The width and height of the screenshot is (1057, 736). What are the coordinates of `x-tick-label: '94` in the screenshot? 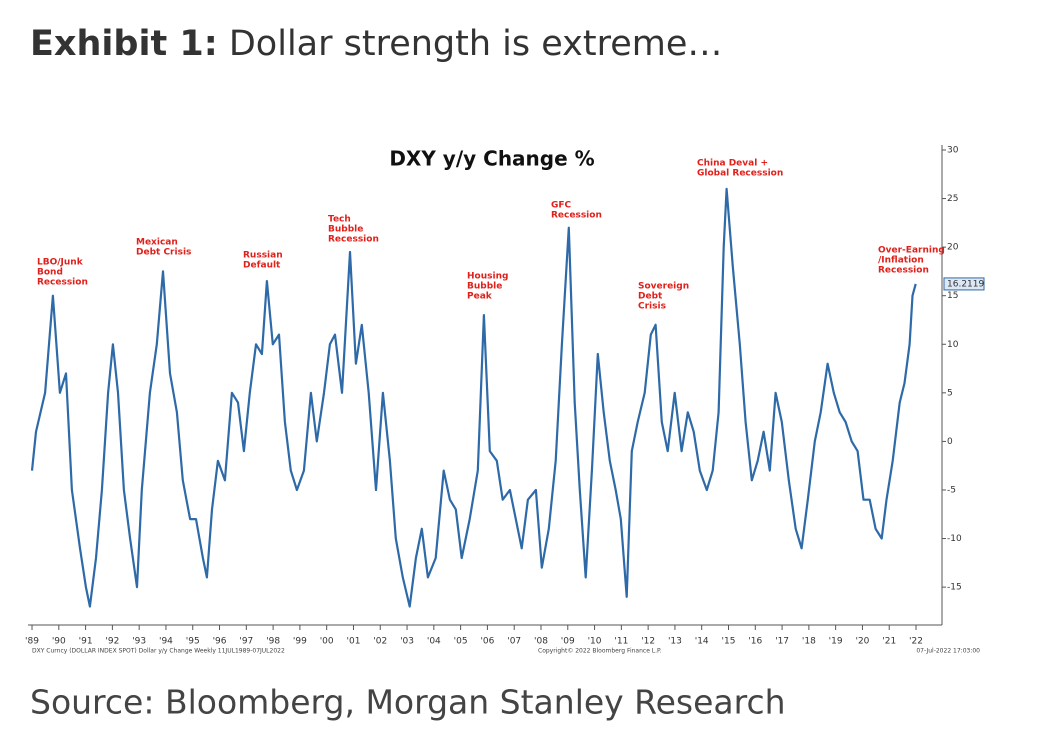 It's located at (166, 642).